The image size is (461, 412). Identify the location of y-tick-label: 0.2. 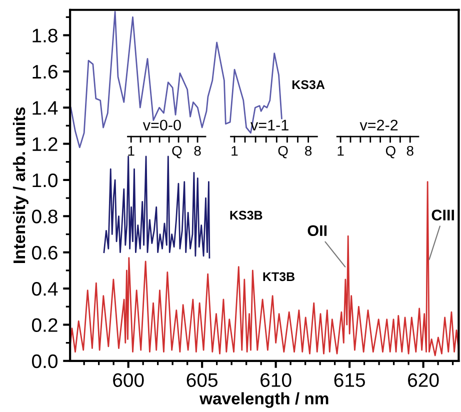
(45, 325).